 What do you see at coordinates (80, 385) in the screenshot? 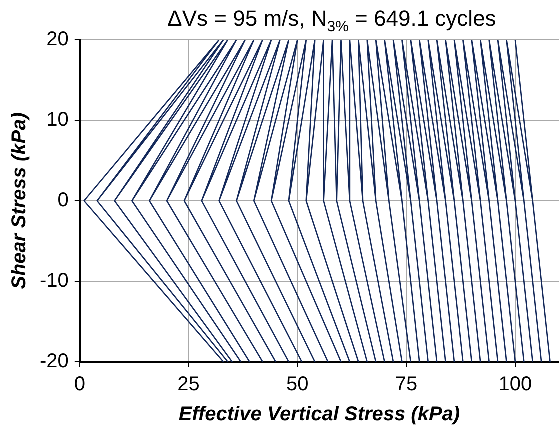
I see `x-tick-label: 0` at bounding box center [80, 385].